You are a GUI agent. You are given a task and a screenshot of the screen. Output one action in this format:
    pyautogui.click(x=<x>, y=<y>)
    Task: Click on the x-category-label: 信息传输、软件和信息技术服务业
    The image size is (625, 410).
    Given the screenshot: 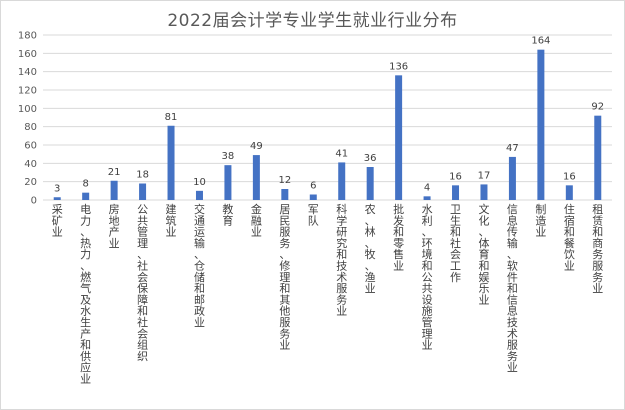 What is the action you would take?
    pyautogui.click(x=512, y=288)
    